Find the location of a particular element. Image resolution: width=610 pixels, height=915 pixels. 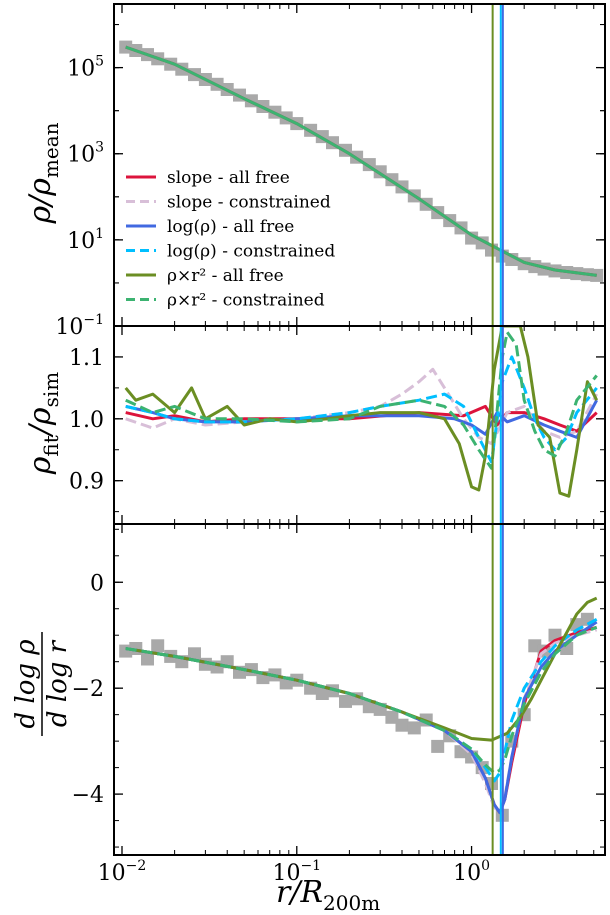

legend-label: ρ×r² - all free is located at coordinates (225, 276).